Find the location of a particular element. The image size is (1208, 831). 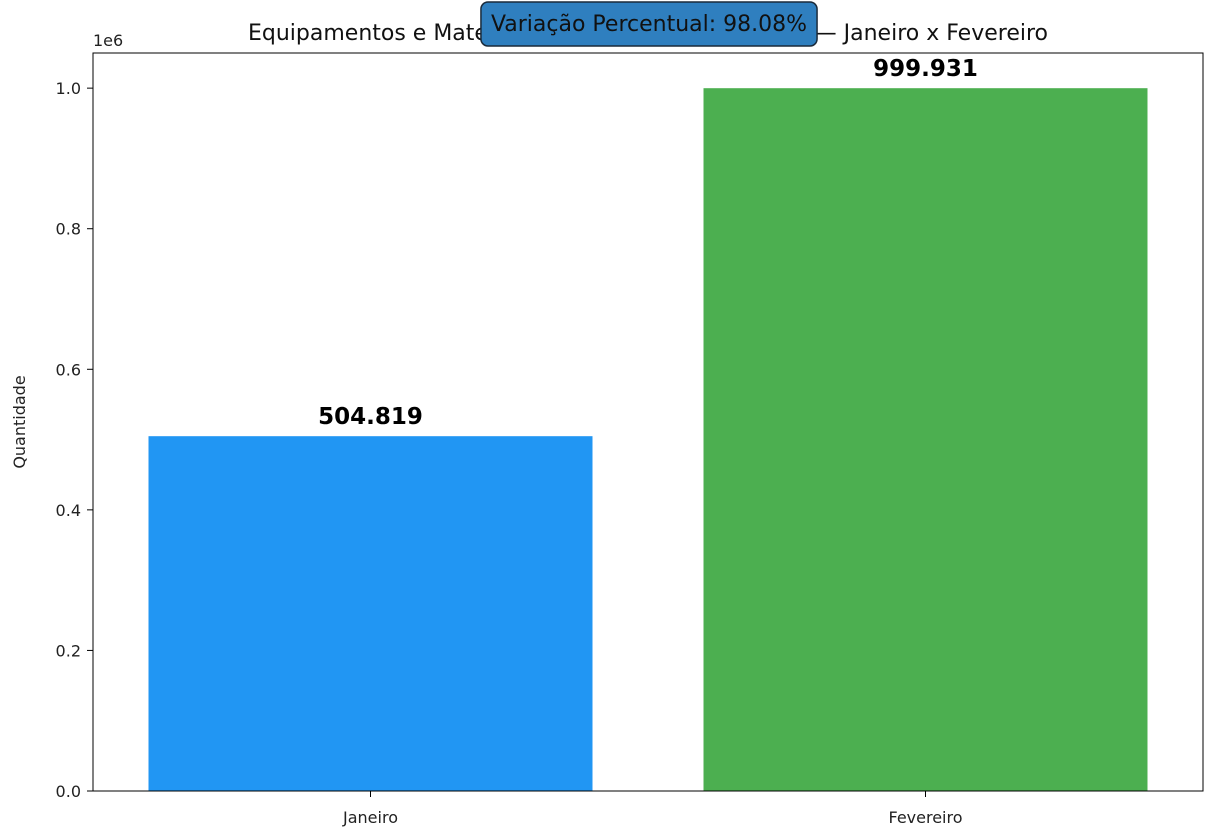

data-label-fevereiro: 999.931 is located at coordinates (925, 69).